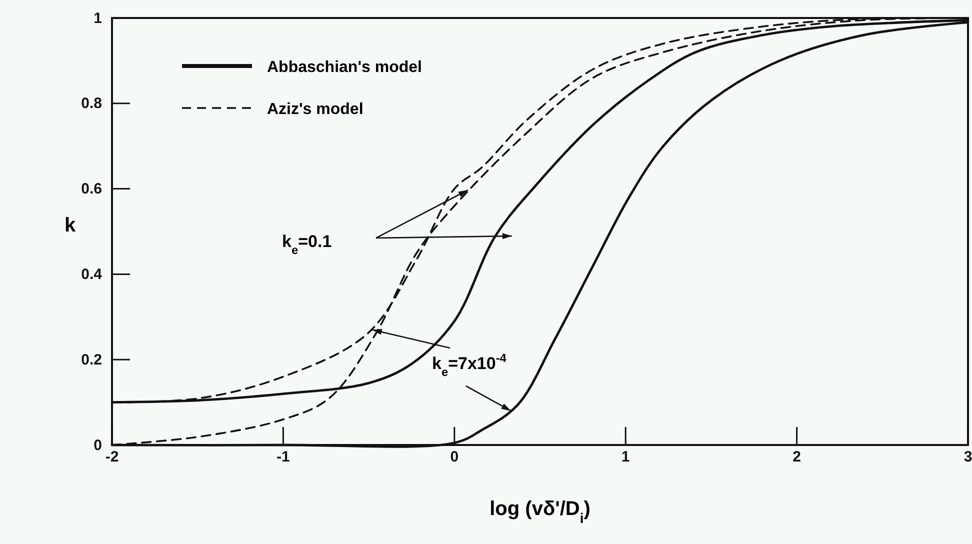 The height and width of the screenshot is (544, 972). I want to click on annotation: k$_{e}$=7x10$^{-4}$, so click(469, 365).